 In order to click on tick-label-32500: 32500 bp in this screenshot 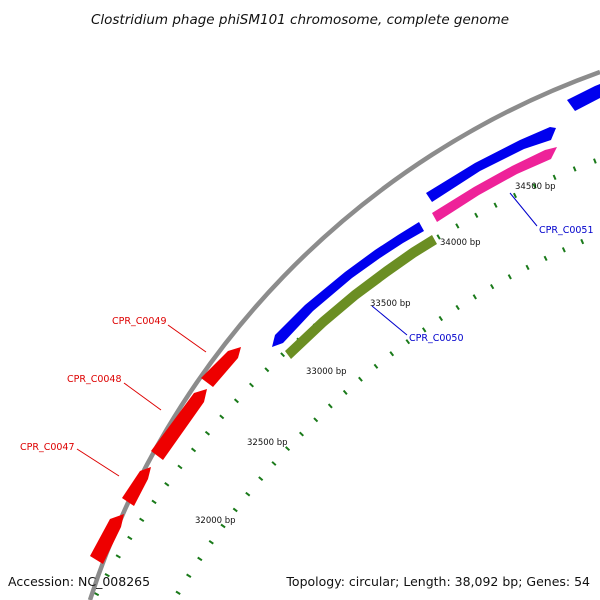, I will do `click(267, 443)`.